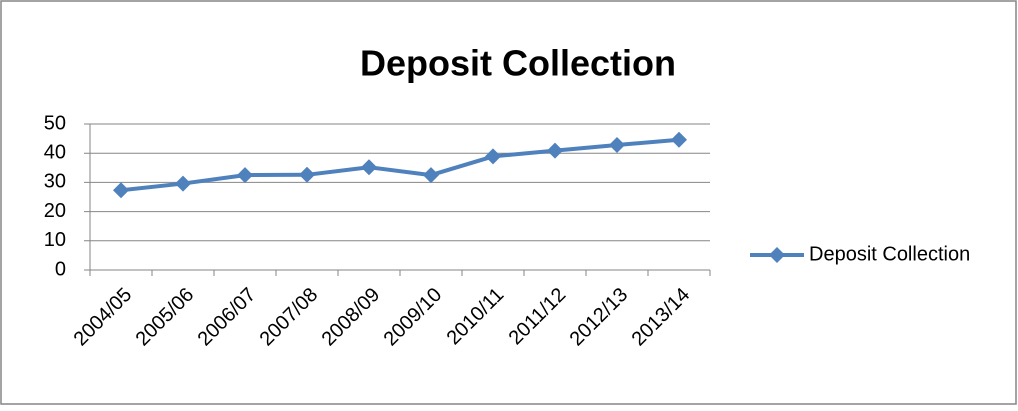 The image size is (1018, 411). Describe the element at coordinates (55, 240) in the screenshot. I see `y-tick-label: 10` at that location.